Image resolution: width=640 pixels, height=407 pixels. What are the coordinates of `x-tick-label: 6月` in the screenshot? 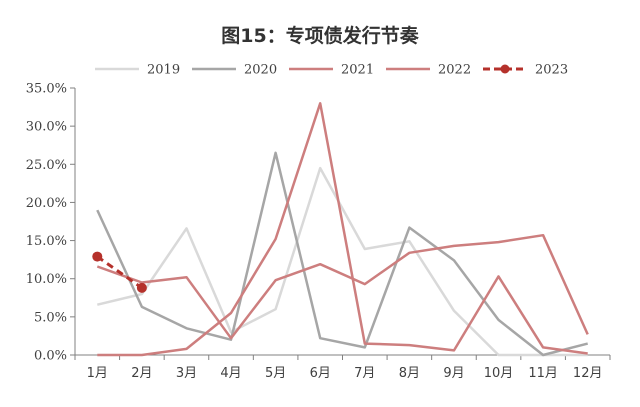 It's located at (320, 373).